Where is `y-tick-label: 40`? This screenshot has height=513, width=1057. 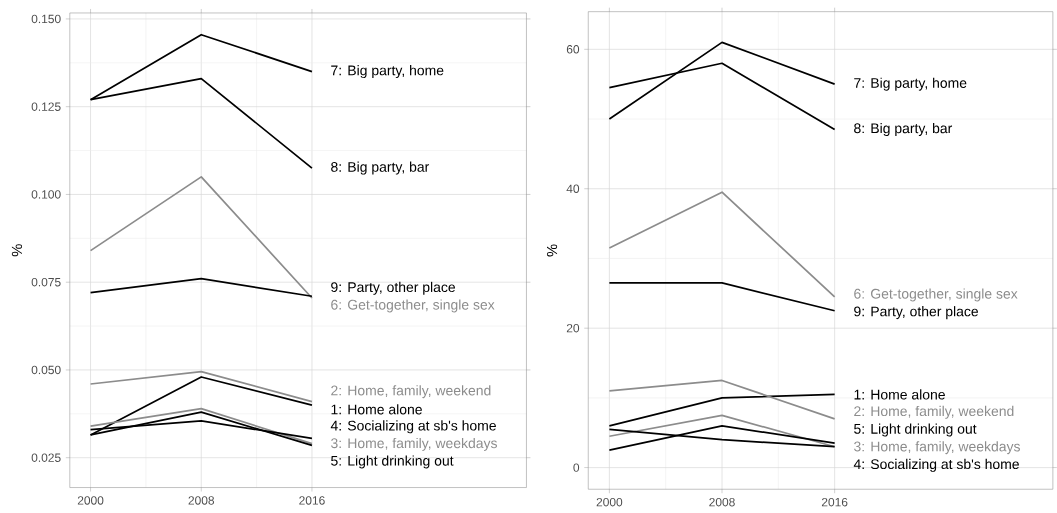
y-tick-label: 40 is located at coordinates (573, 188).